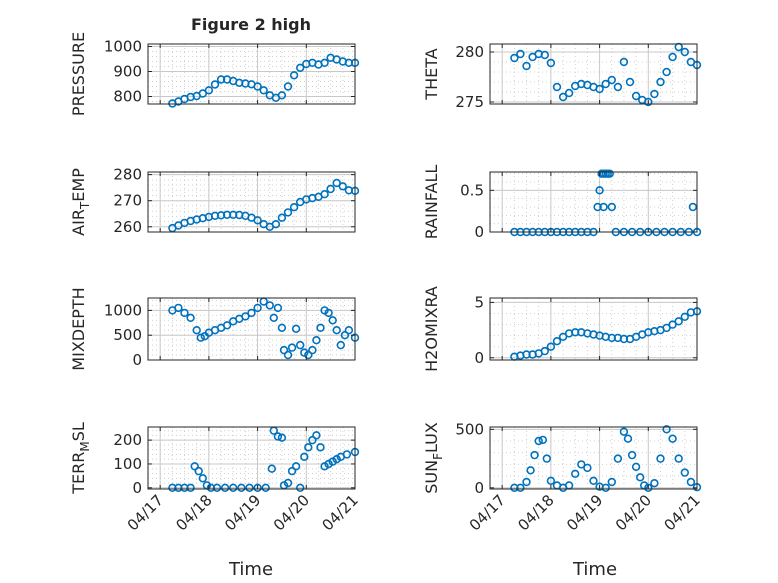 The width and height of the screenshot is (778, 583). I want to click on y-axis-label: THETA, so click(431, 74).